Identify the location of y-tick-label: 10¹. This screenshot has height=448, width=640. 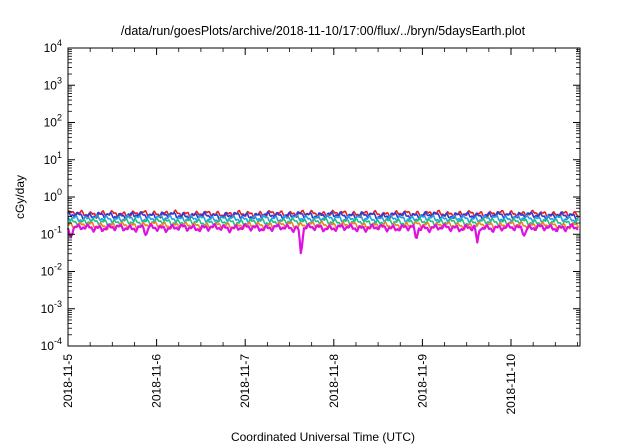
(53, 158).